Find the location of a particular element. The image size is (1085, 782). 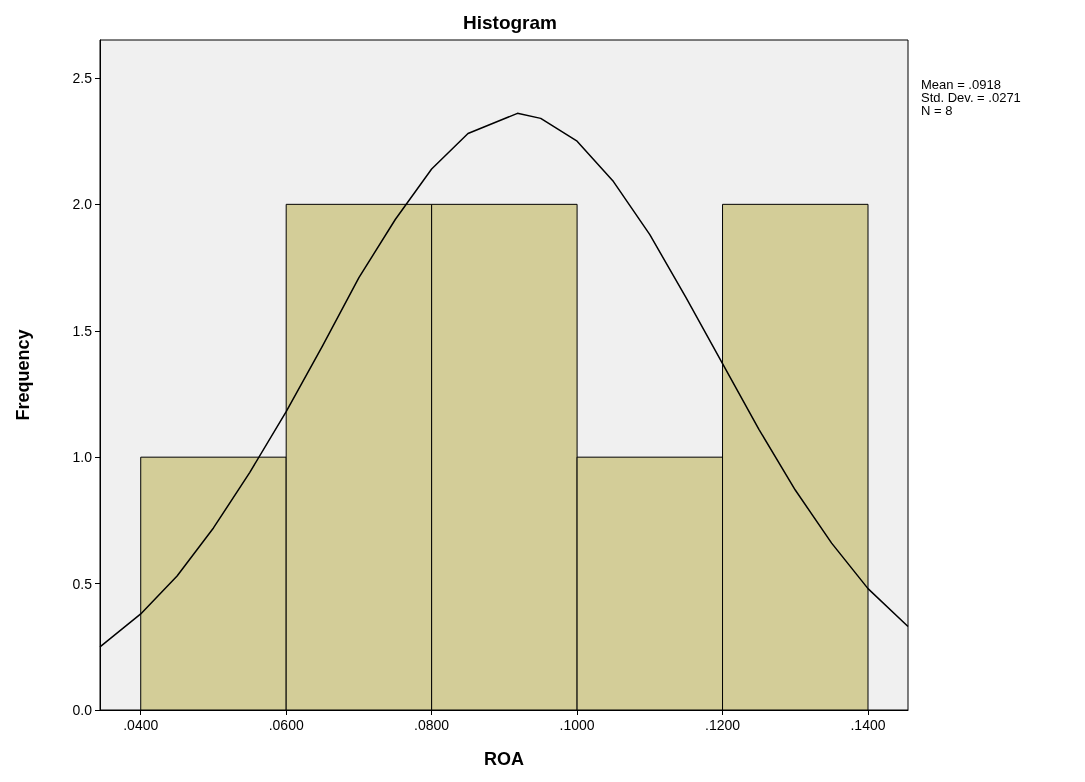

y-tick-label: 0.0 is located at coordinates (82, 710).